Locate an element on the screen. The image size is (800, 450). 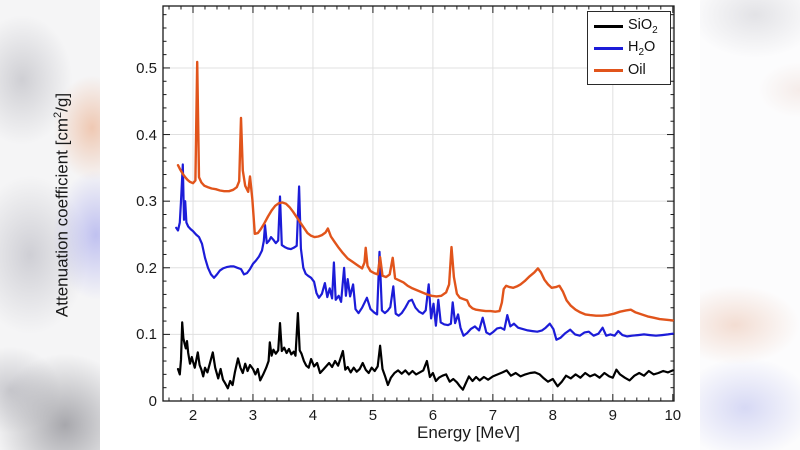
legend-entry: SiO2 is located at coordinates (632, 26).